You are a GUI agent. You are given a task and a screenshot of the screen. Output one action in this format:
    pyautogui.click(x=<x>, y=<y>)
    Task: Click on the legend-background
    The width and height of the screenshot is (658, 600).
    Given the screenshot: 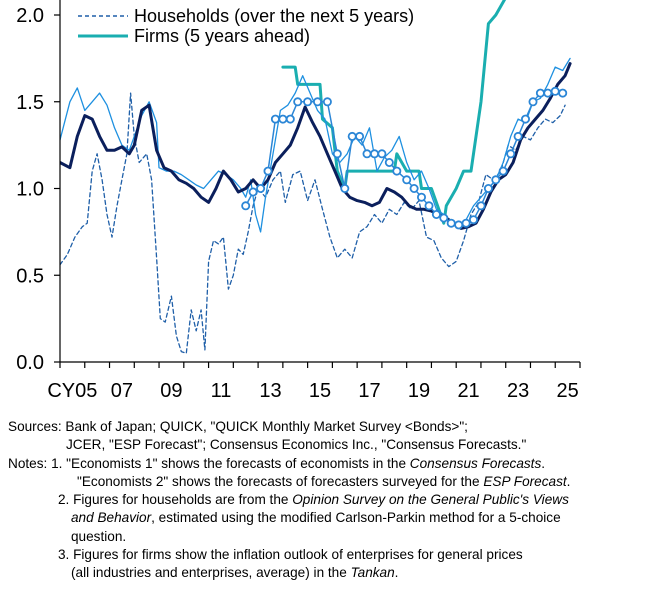 What is the action you would take?
    pyautogui.click(x=265, y=25)
    